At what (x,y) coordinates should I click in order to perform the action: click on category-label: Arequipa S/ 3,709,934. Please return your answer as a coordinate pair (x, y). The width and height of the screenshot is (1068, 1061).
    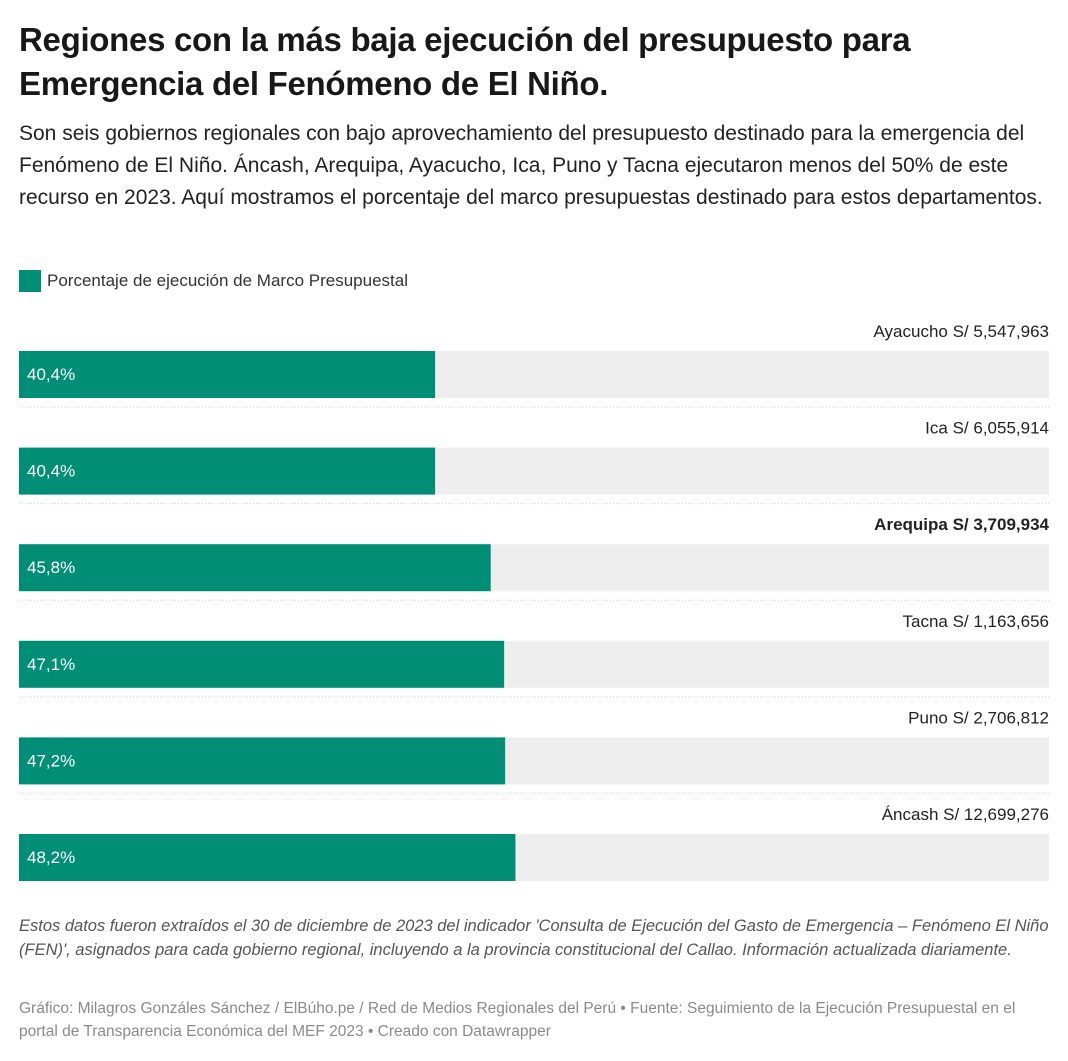
    Looking at the image, I should click on (961, 524).